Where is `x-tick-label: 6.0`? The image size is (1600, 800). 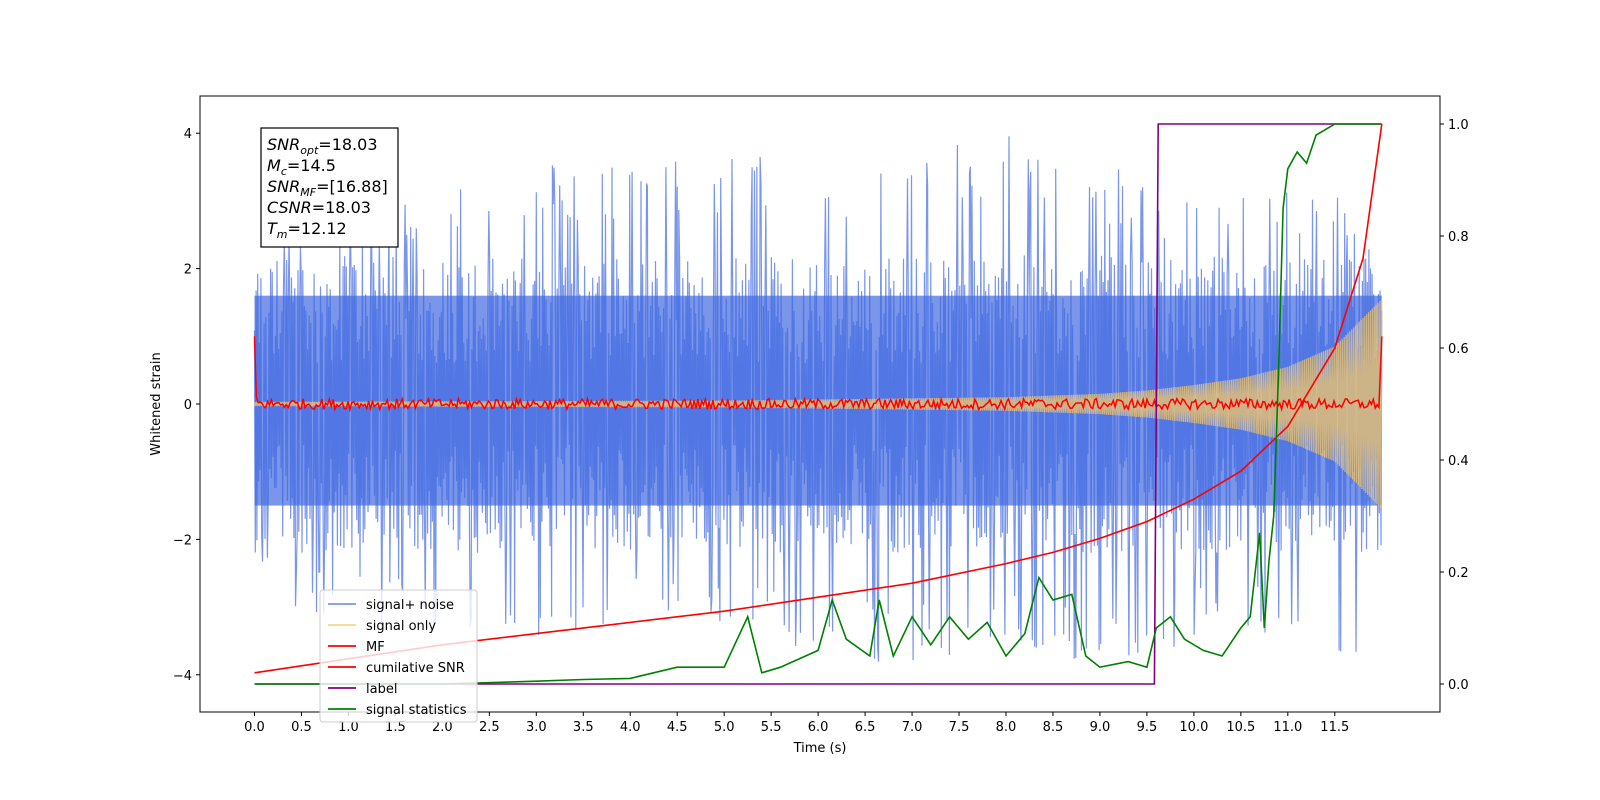
x-tick-label: 6.0 is located at coordinates (818, 727).